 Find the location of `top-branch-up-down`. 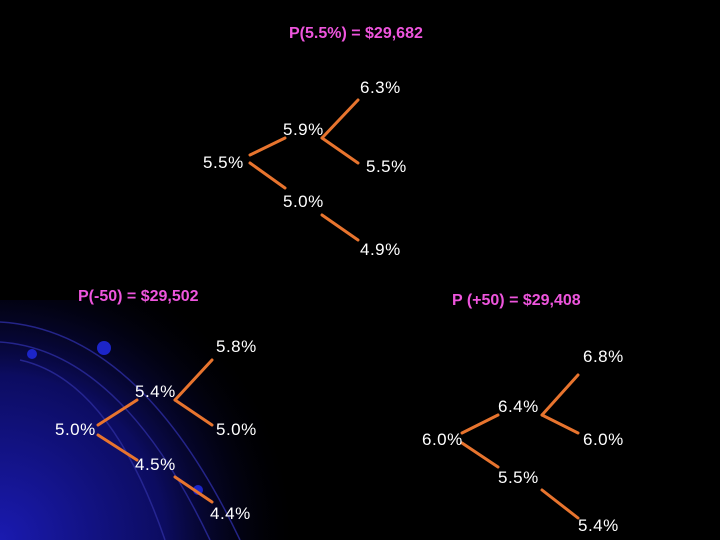

top-branch-up-down is located at coordinates (340, 150).